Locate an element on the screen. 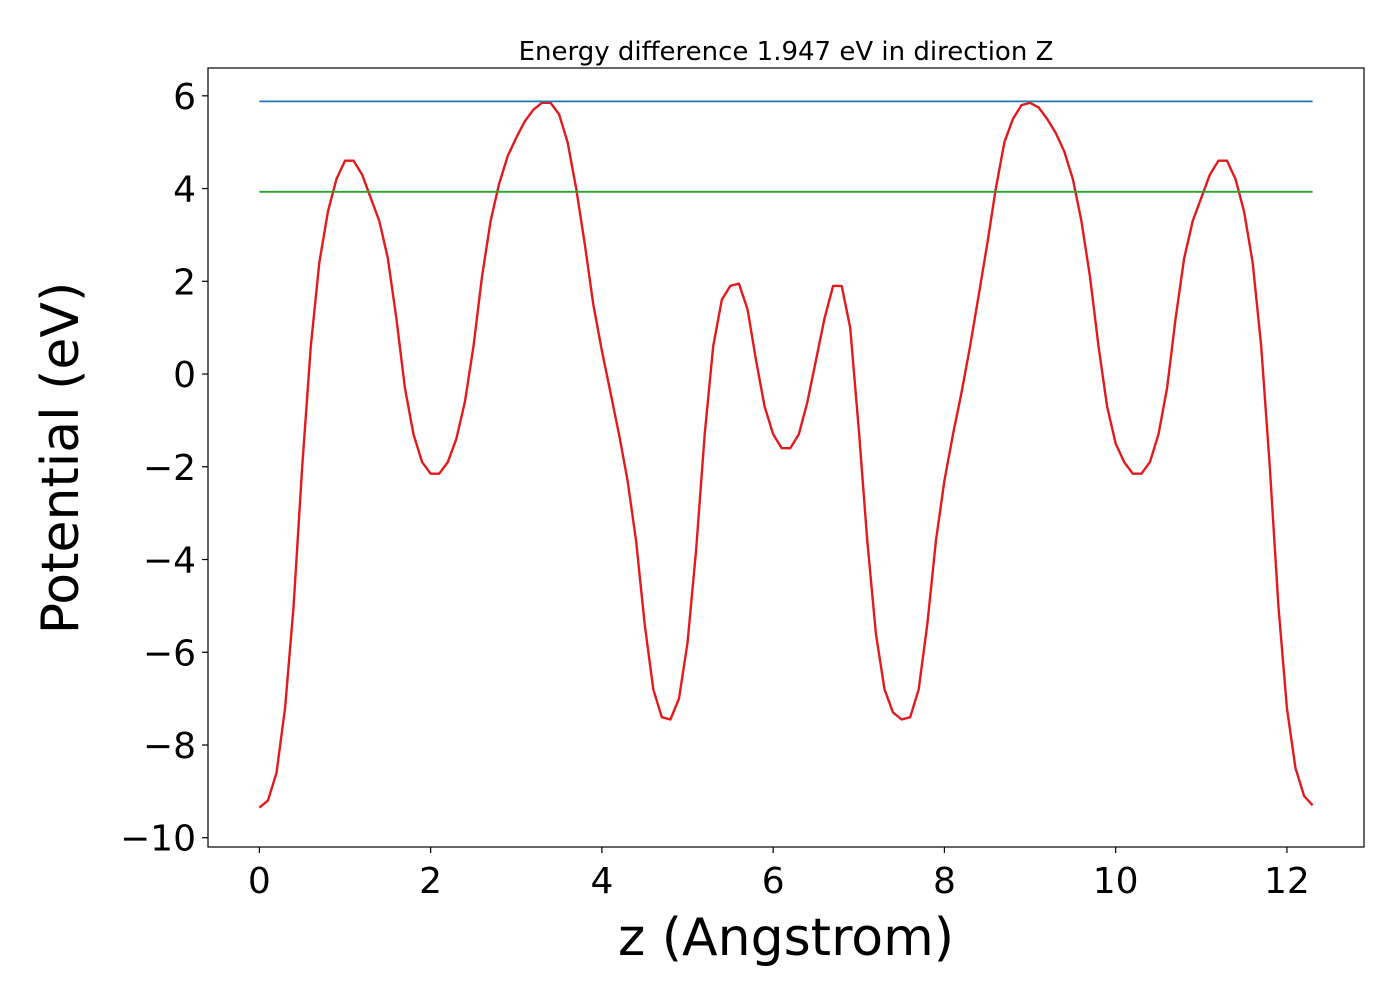  x-tick-label: 10 is located at coordinates (1116, 881).